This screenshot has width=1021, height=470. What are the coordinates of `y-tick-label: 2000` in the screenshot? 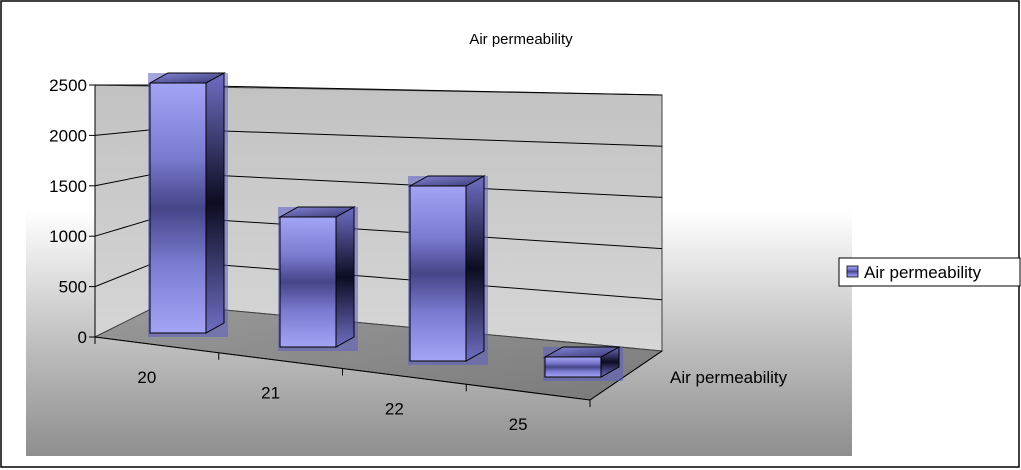 It's located at (68, 135).